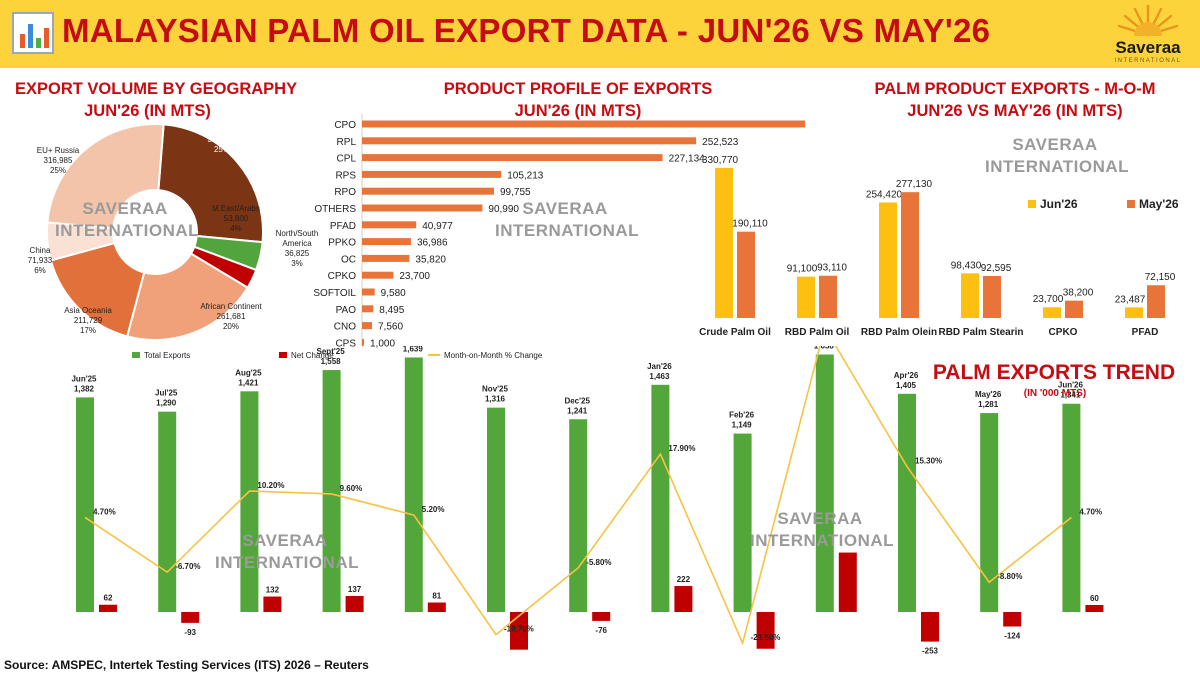 This screenshot has height=675, width=1200. I want to click on mom-bar-may-26-rbd-palm-olein, so click(910, 255).